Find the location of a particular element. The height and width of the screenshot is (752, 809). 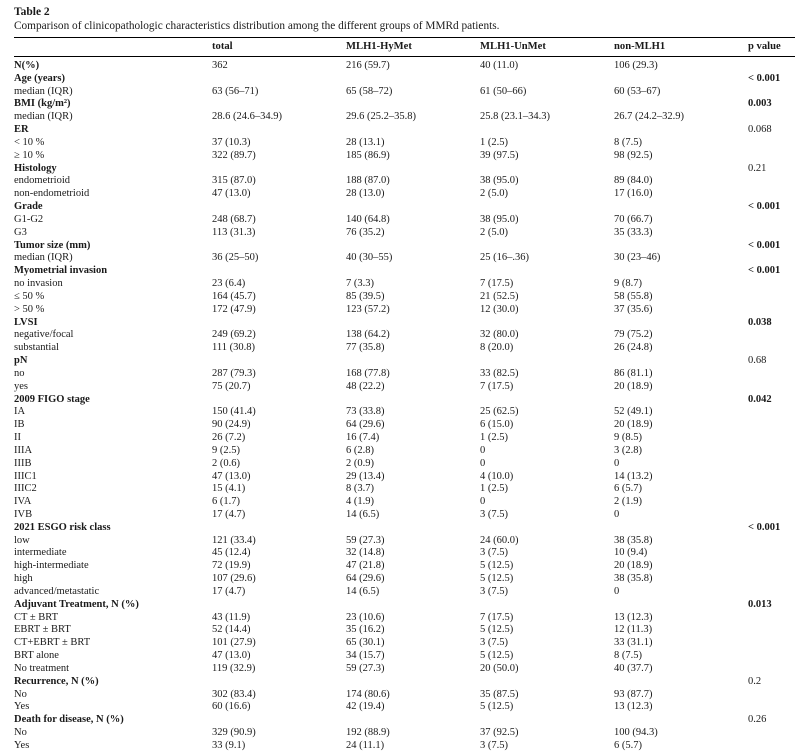

row-label: G3 is located at coordinates (20, 232).